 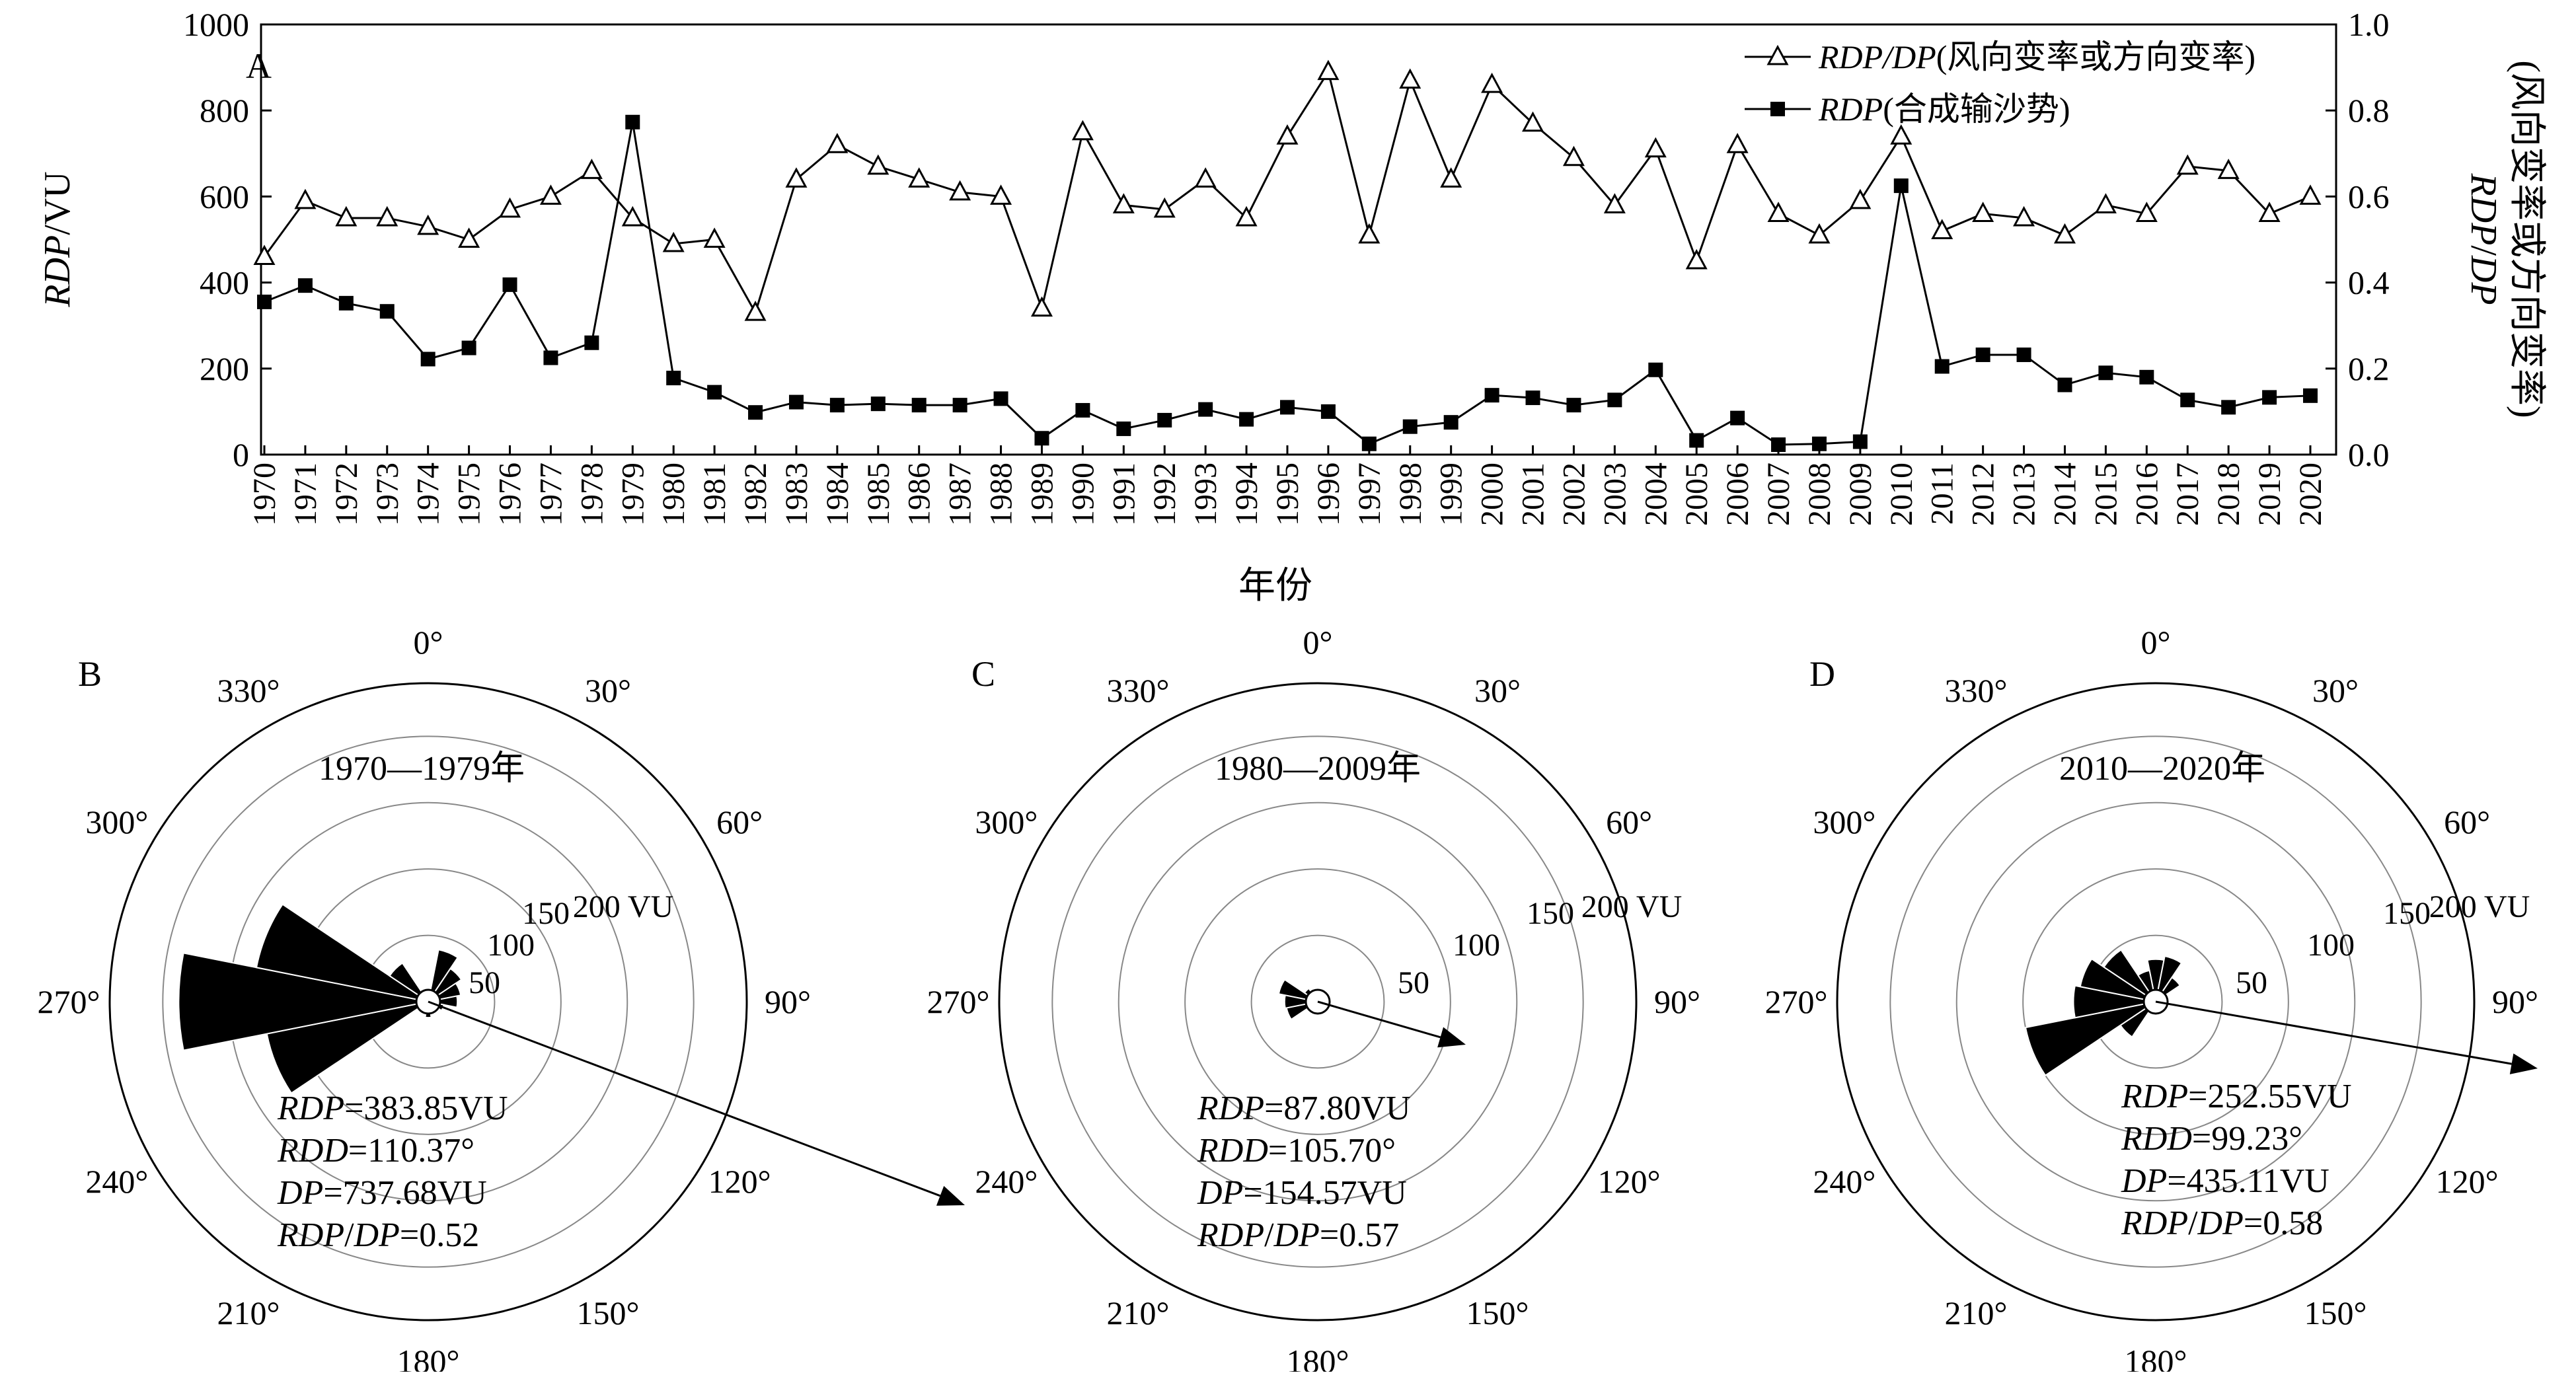 I want to click on x-tick-label: 2007, so click(x=1778, y=494).